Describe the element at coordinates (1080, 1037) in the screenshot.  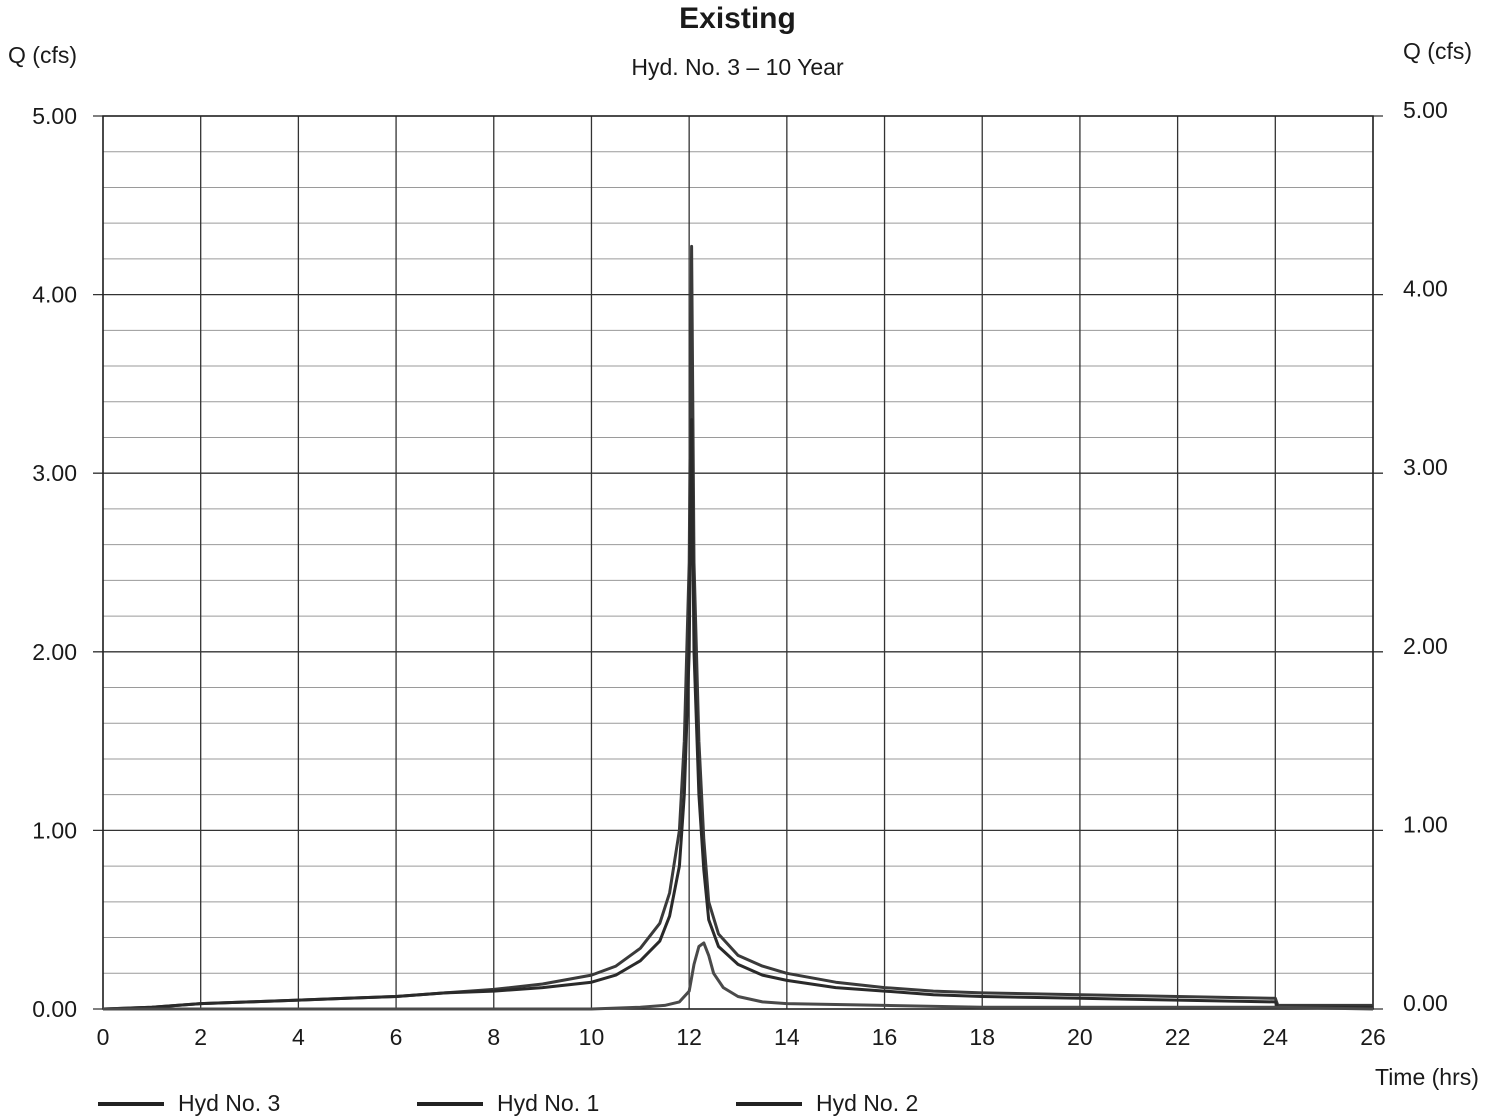
I see `x-tick-label: 20` at that location.